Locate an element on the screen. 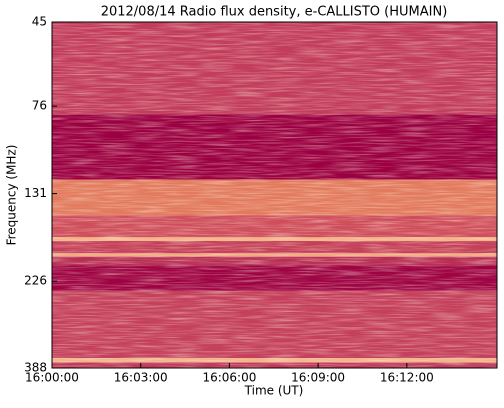  y-tick-label: 45 is located at coordinates (39, 22).